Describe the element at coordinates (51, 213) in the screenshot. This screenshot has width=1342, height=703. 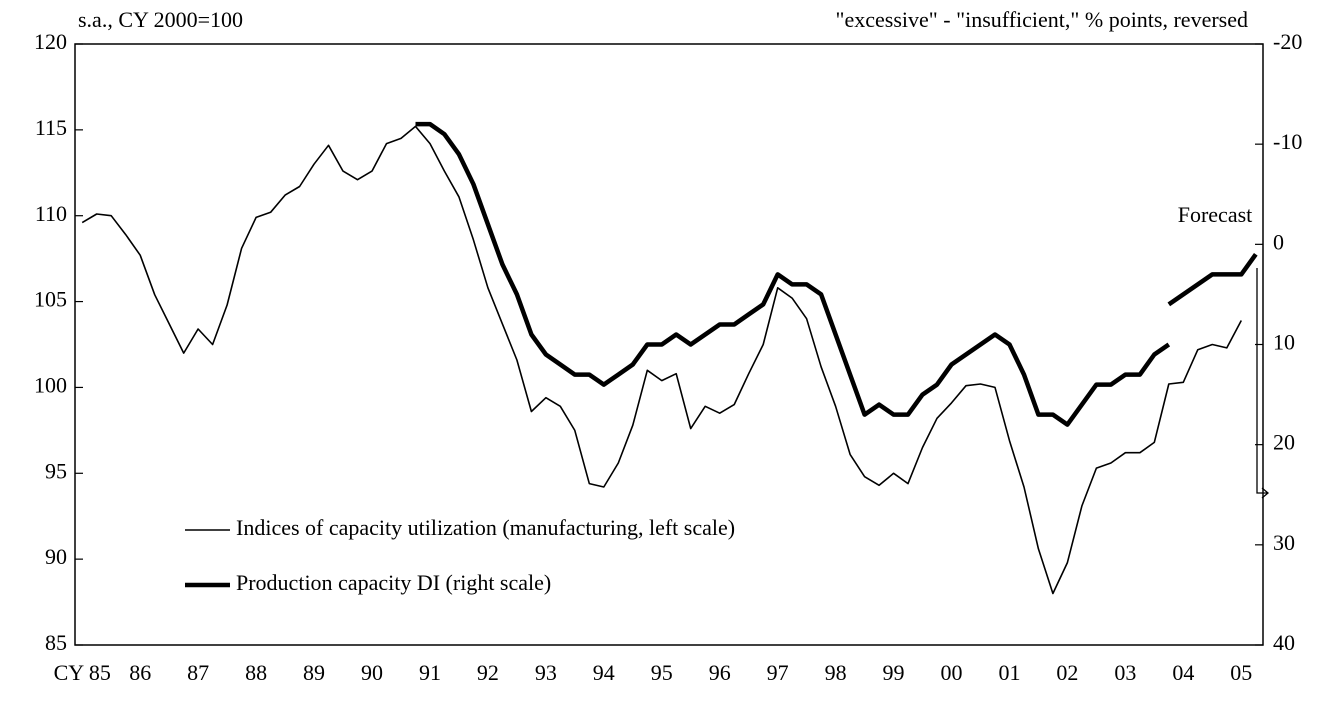
I see `y-tick-label: 110` at that location.